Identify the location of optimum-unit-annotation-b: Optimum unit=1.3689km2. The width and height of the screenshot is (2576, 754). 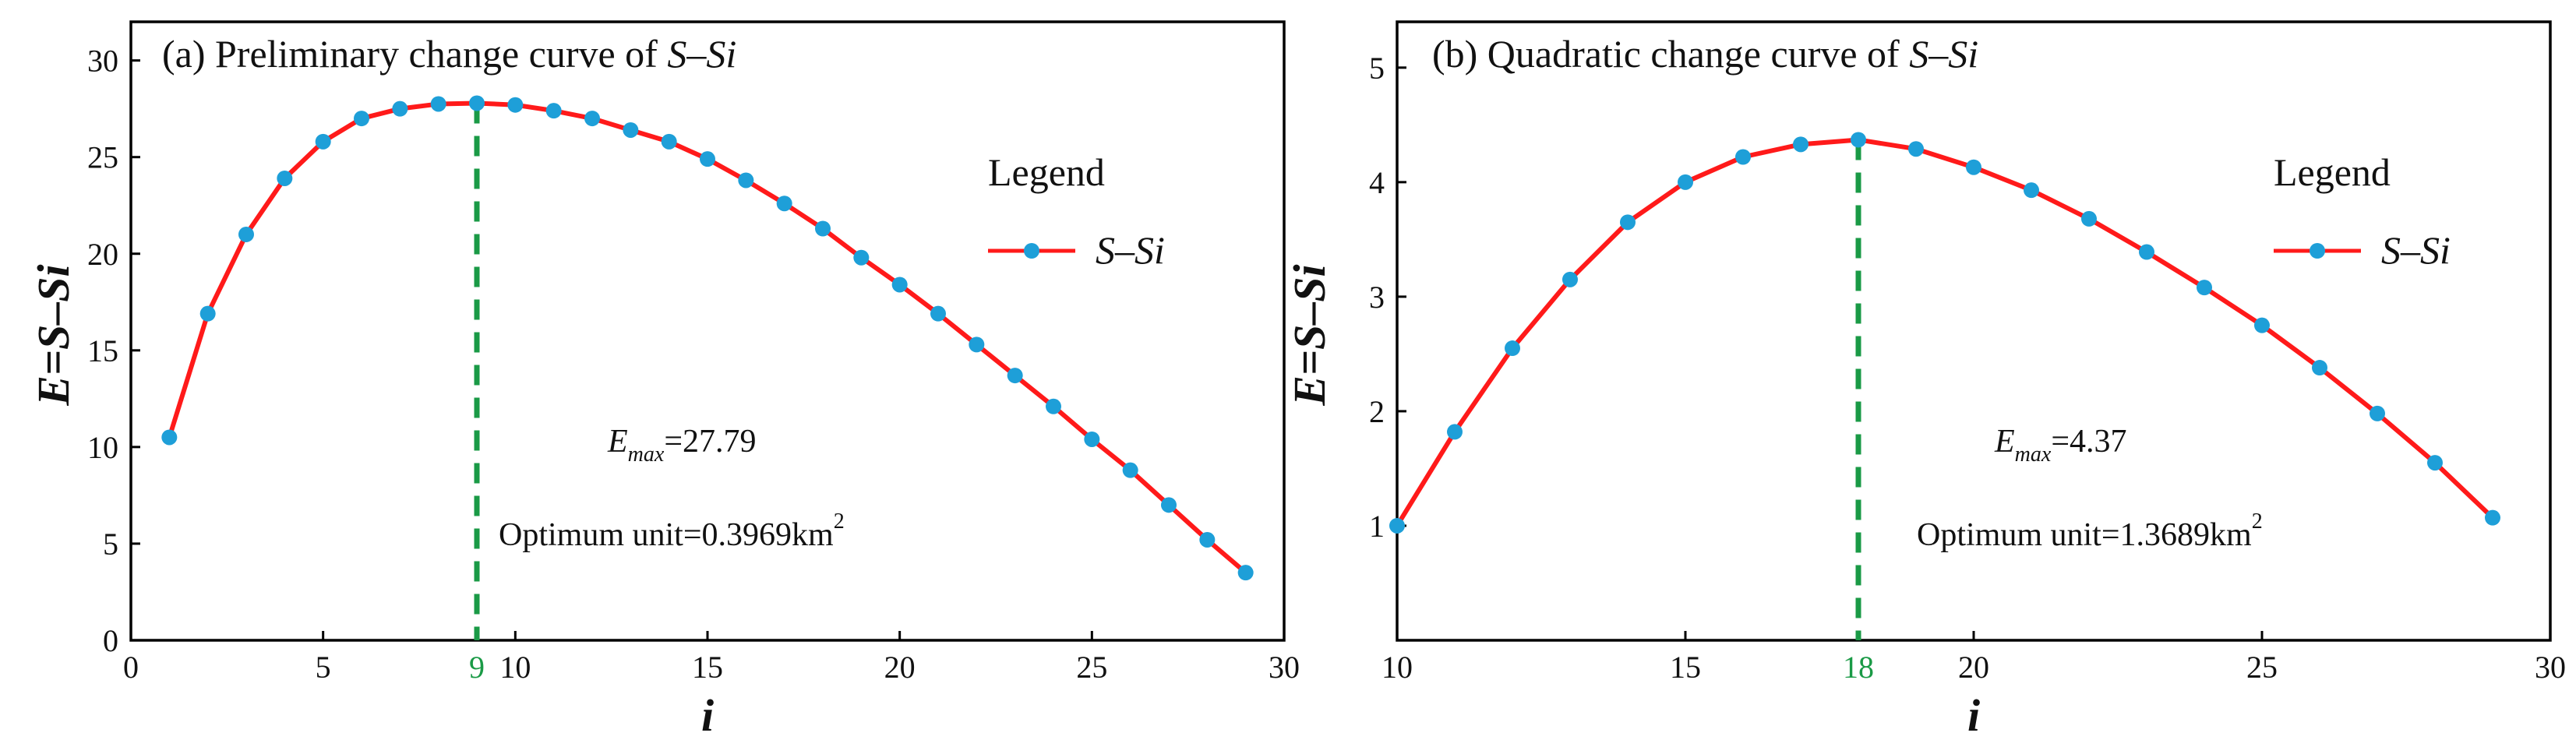
(2090, 531).